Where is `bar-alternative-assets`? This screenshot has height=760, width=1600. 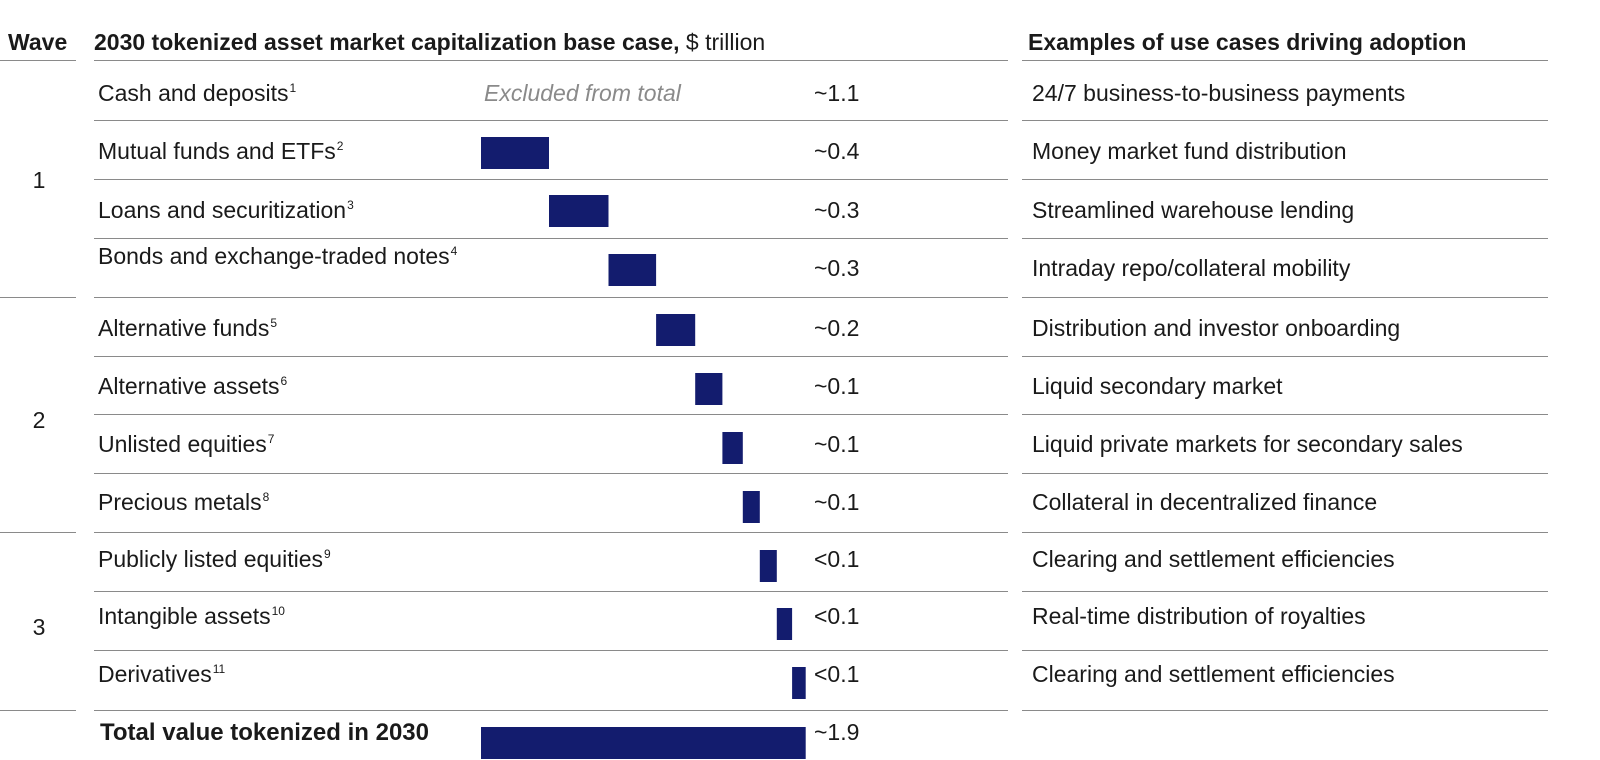 bar-alternative-assets is located at coordinates (709, 389).